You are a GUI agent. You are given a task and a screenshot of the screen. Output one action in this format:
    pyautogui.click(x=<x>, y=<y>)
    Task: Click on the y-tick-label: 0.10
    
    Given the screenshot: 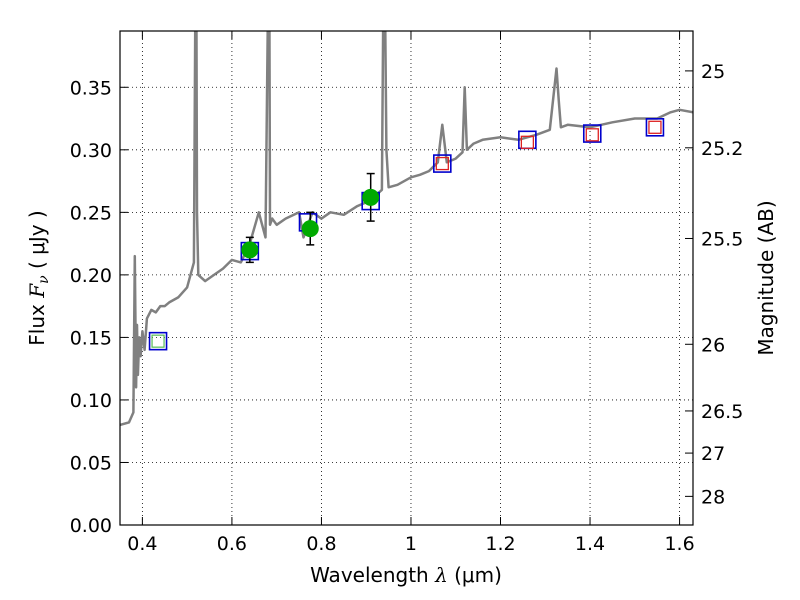 What is the action you would take?
    pyautogui.click(x=91, y=401)
    